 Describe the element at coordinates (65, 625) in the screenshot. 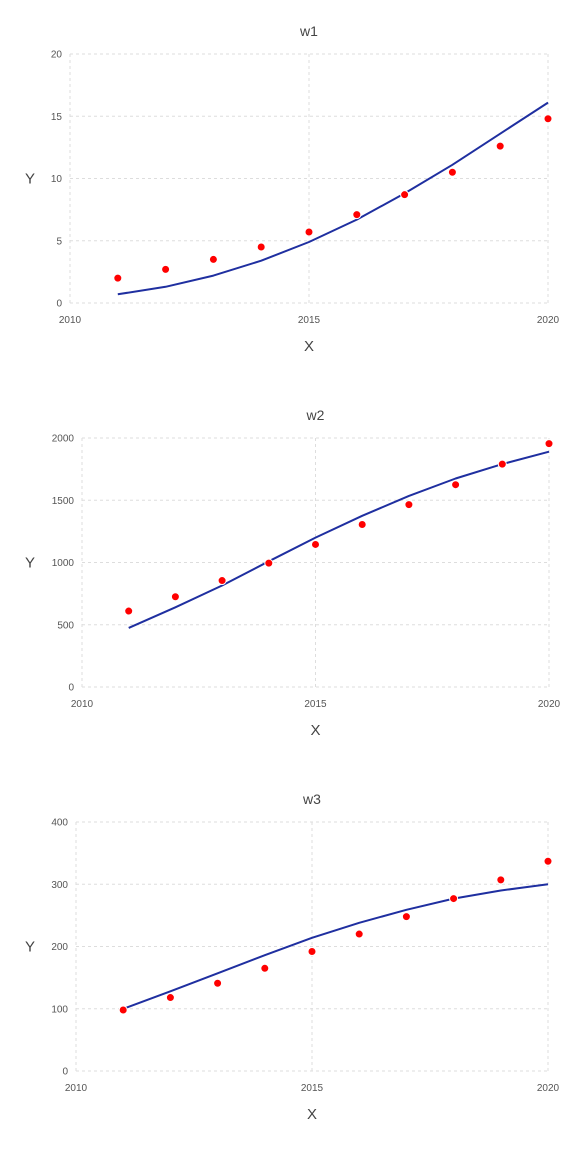

I see `y-tick-label: 500` at that location.